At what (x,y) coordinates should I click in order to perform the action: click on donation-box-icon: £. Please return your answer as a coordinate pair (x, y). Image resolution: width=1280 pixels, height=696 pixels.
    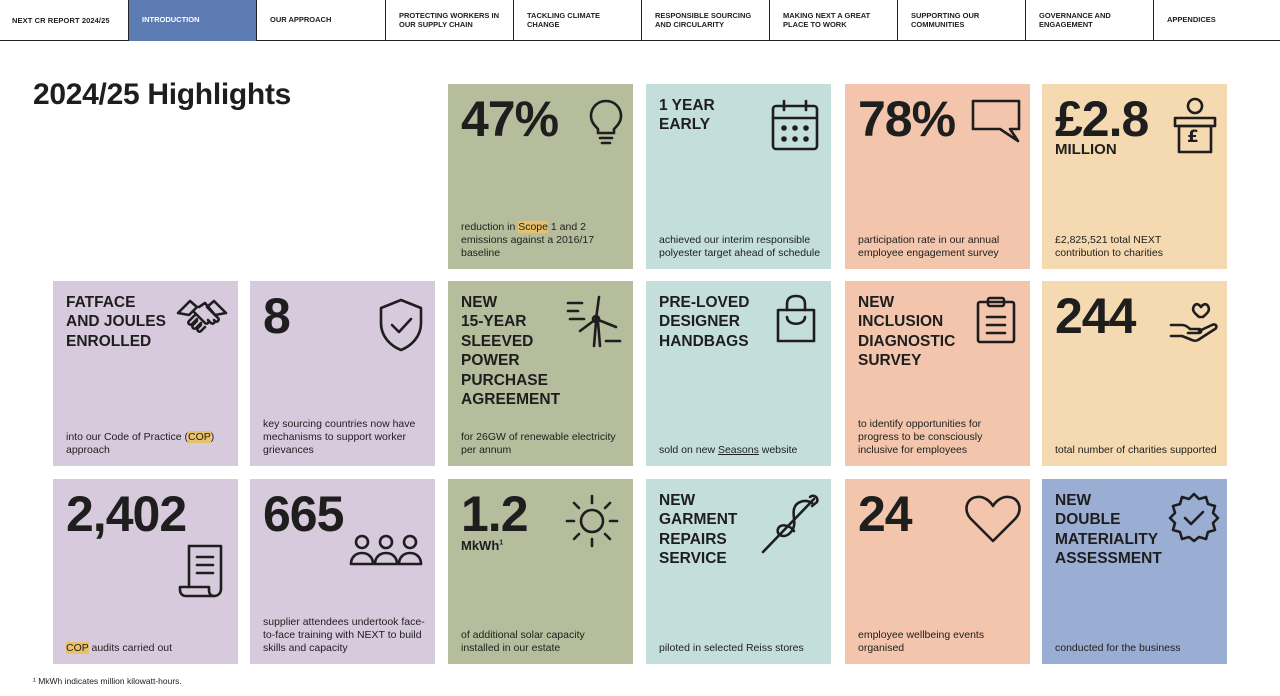
    Looking at the image, I should click on (1195, 128).